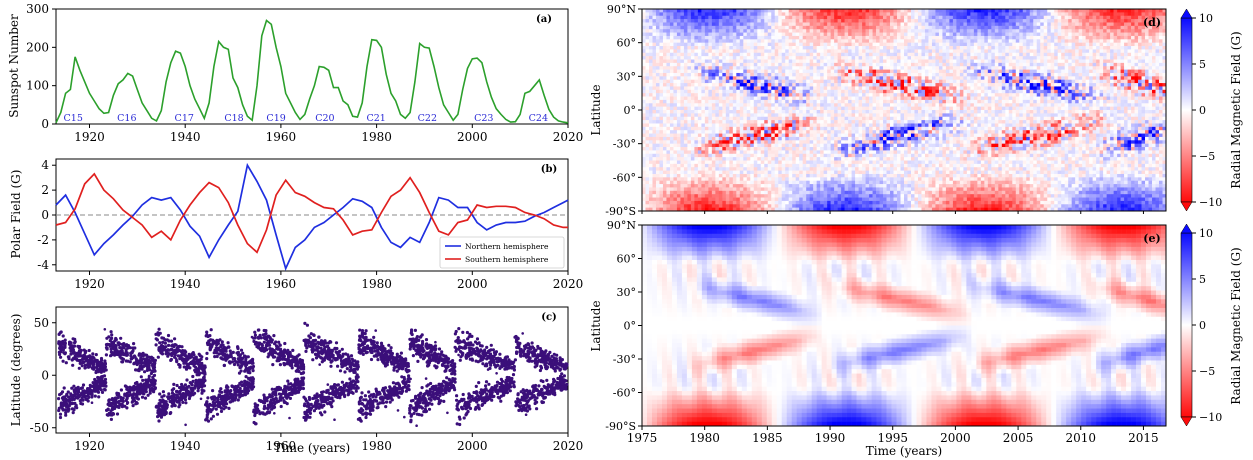 This screenshot has height=460, width=1253. What do you see at coordinates (544, 19) in the screenshot?
I see `panel-a-label: (a)` at bounding box center [544, 19].